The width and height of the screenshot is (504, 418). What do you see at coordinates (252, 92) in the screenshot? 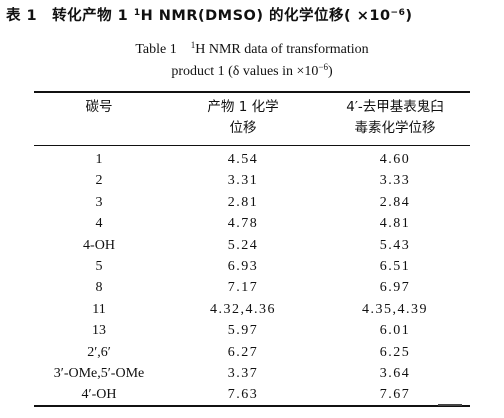
I see `table-top-rule` at bounding box center [252, 92].